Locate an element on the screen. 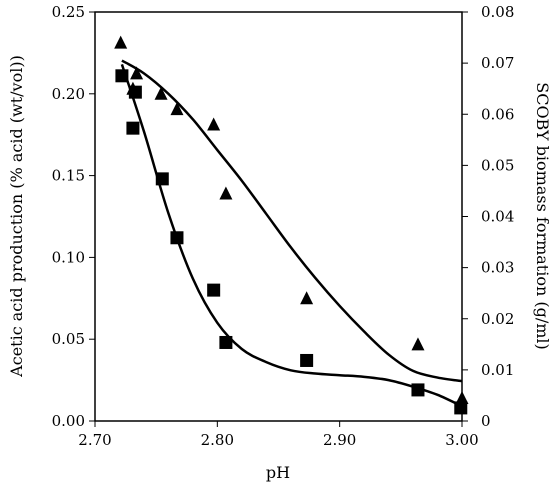 The height and width of the screenshot is (491, 550). right-y-tick-label: 0.05 is located at coordinates (497, 165).